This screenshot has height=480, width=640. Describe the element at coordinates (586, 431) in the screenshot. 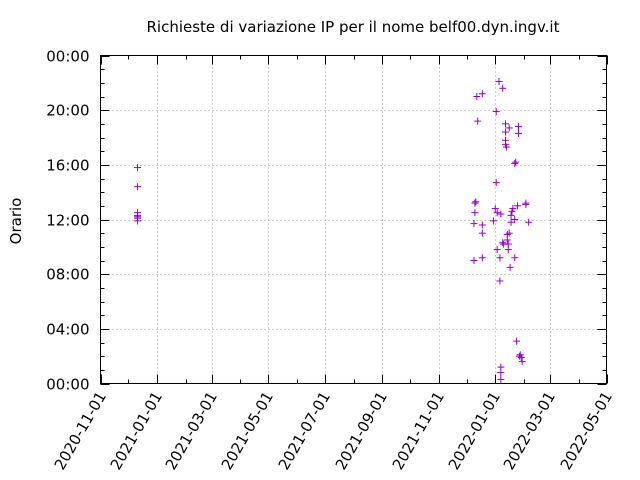

I see `x-tick-label: 2022-05-01` at that location.